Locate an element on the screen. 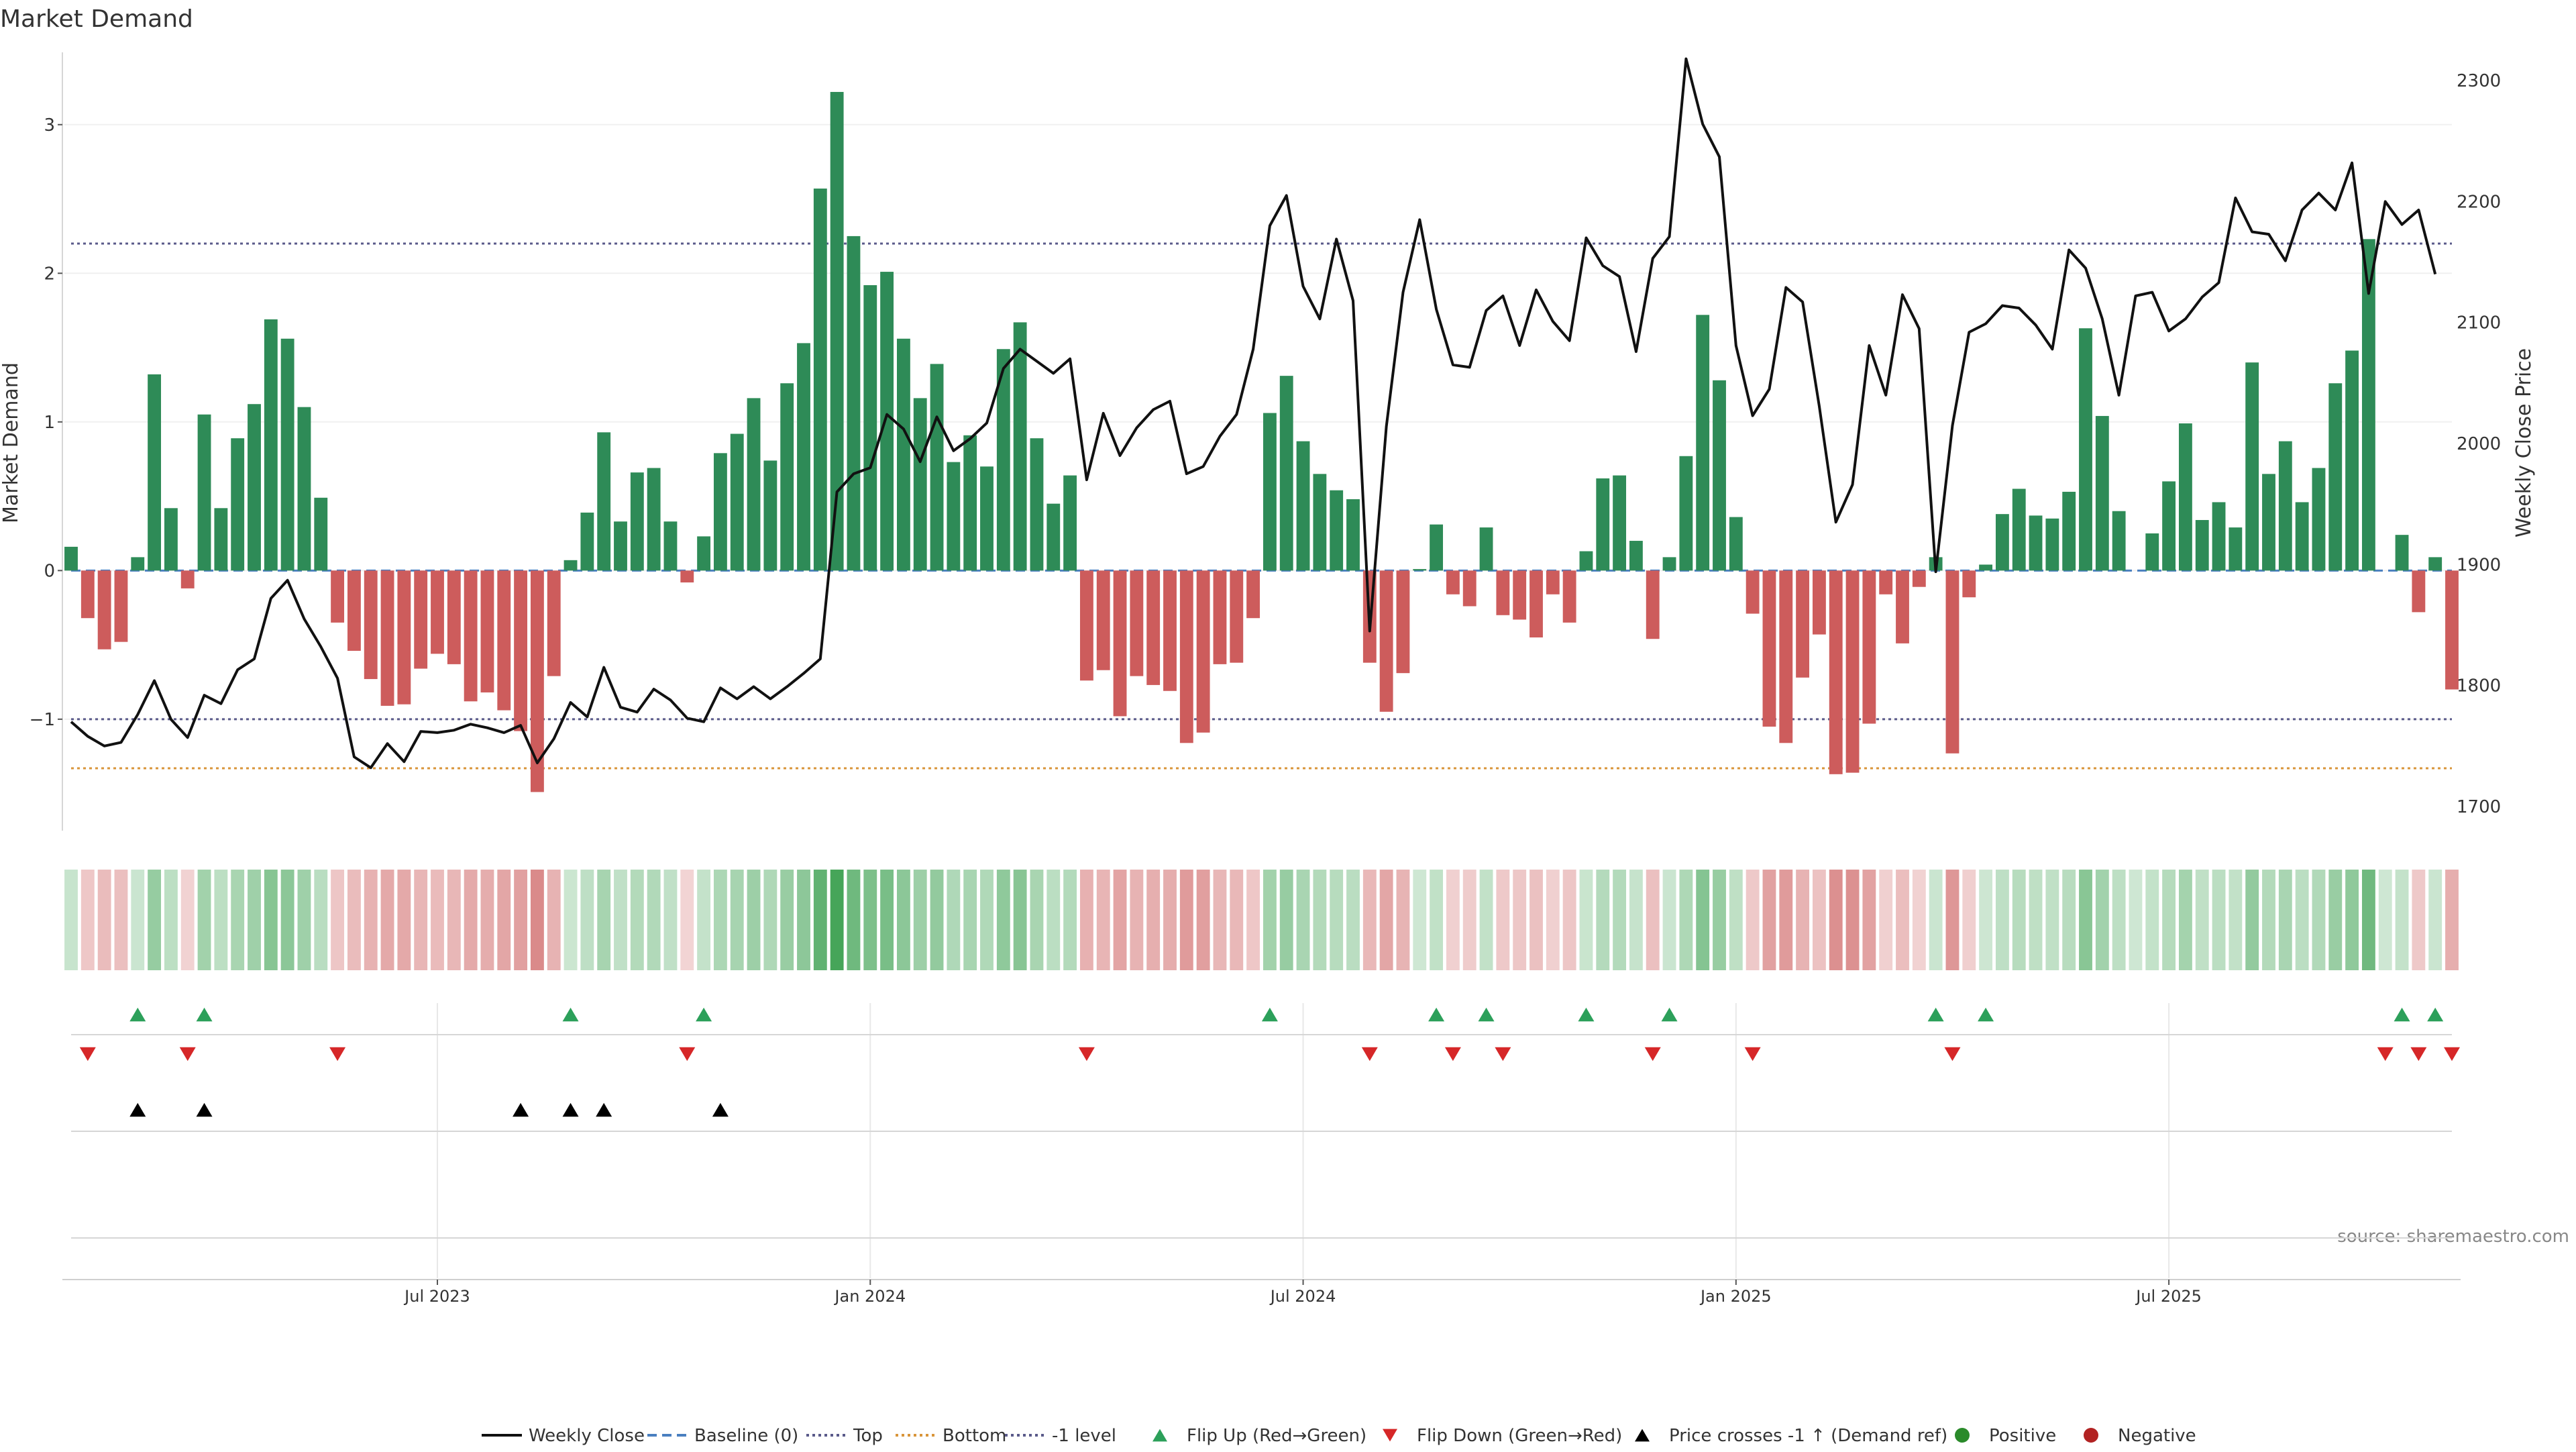  legend-label: Positive is located at coordinates (2022, 1436).